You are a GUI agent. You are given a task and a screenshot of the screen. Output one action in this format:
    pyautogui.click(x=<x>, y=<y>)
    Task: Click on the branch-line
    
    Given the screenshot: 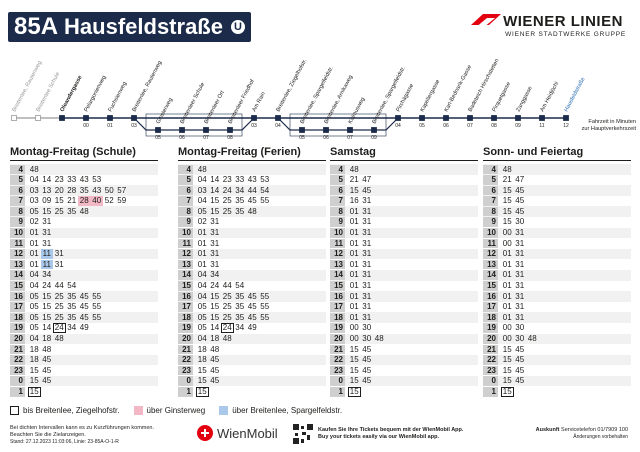 What is the action you would take?
    pyautogui.click(x=338, y=124)
    